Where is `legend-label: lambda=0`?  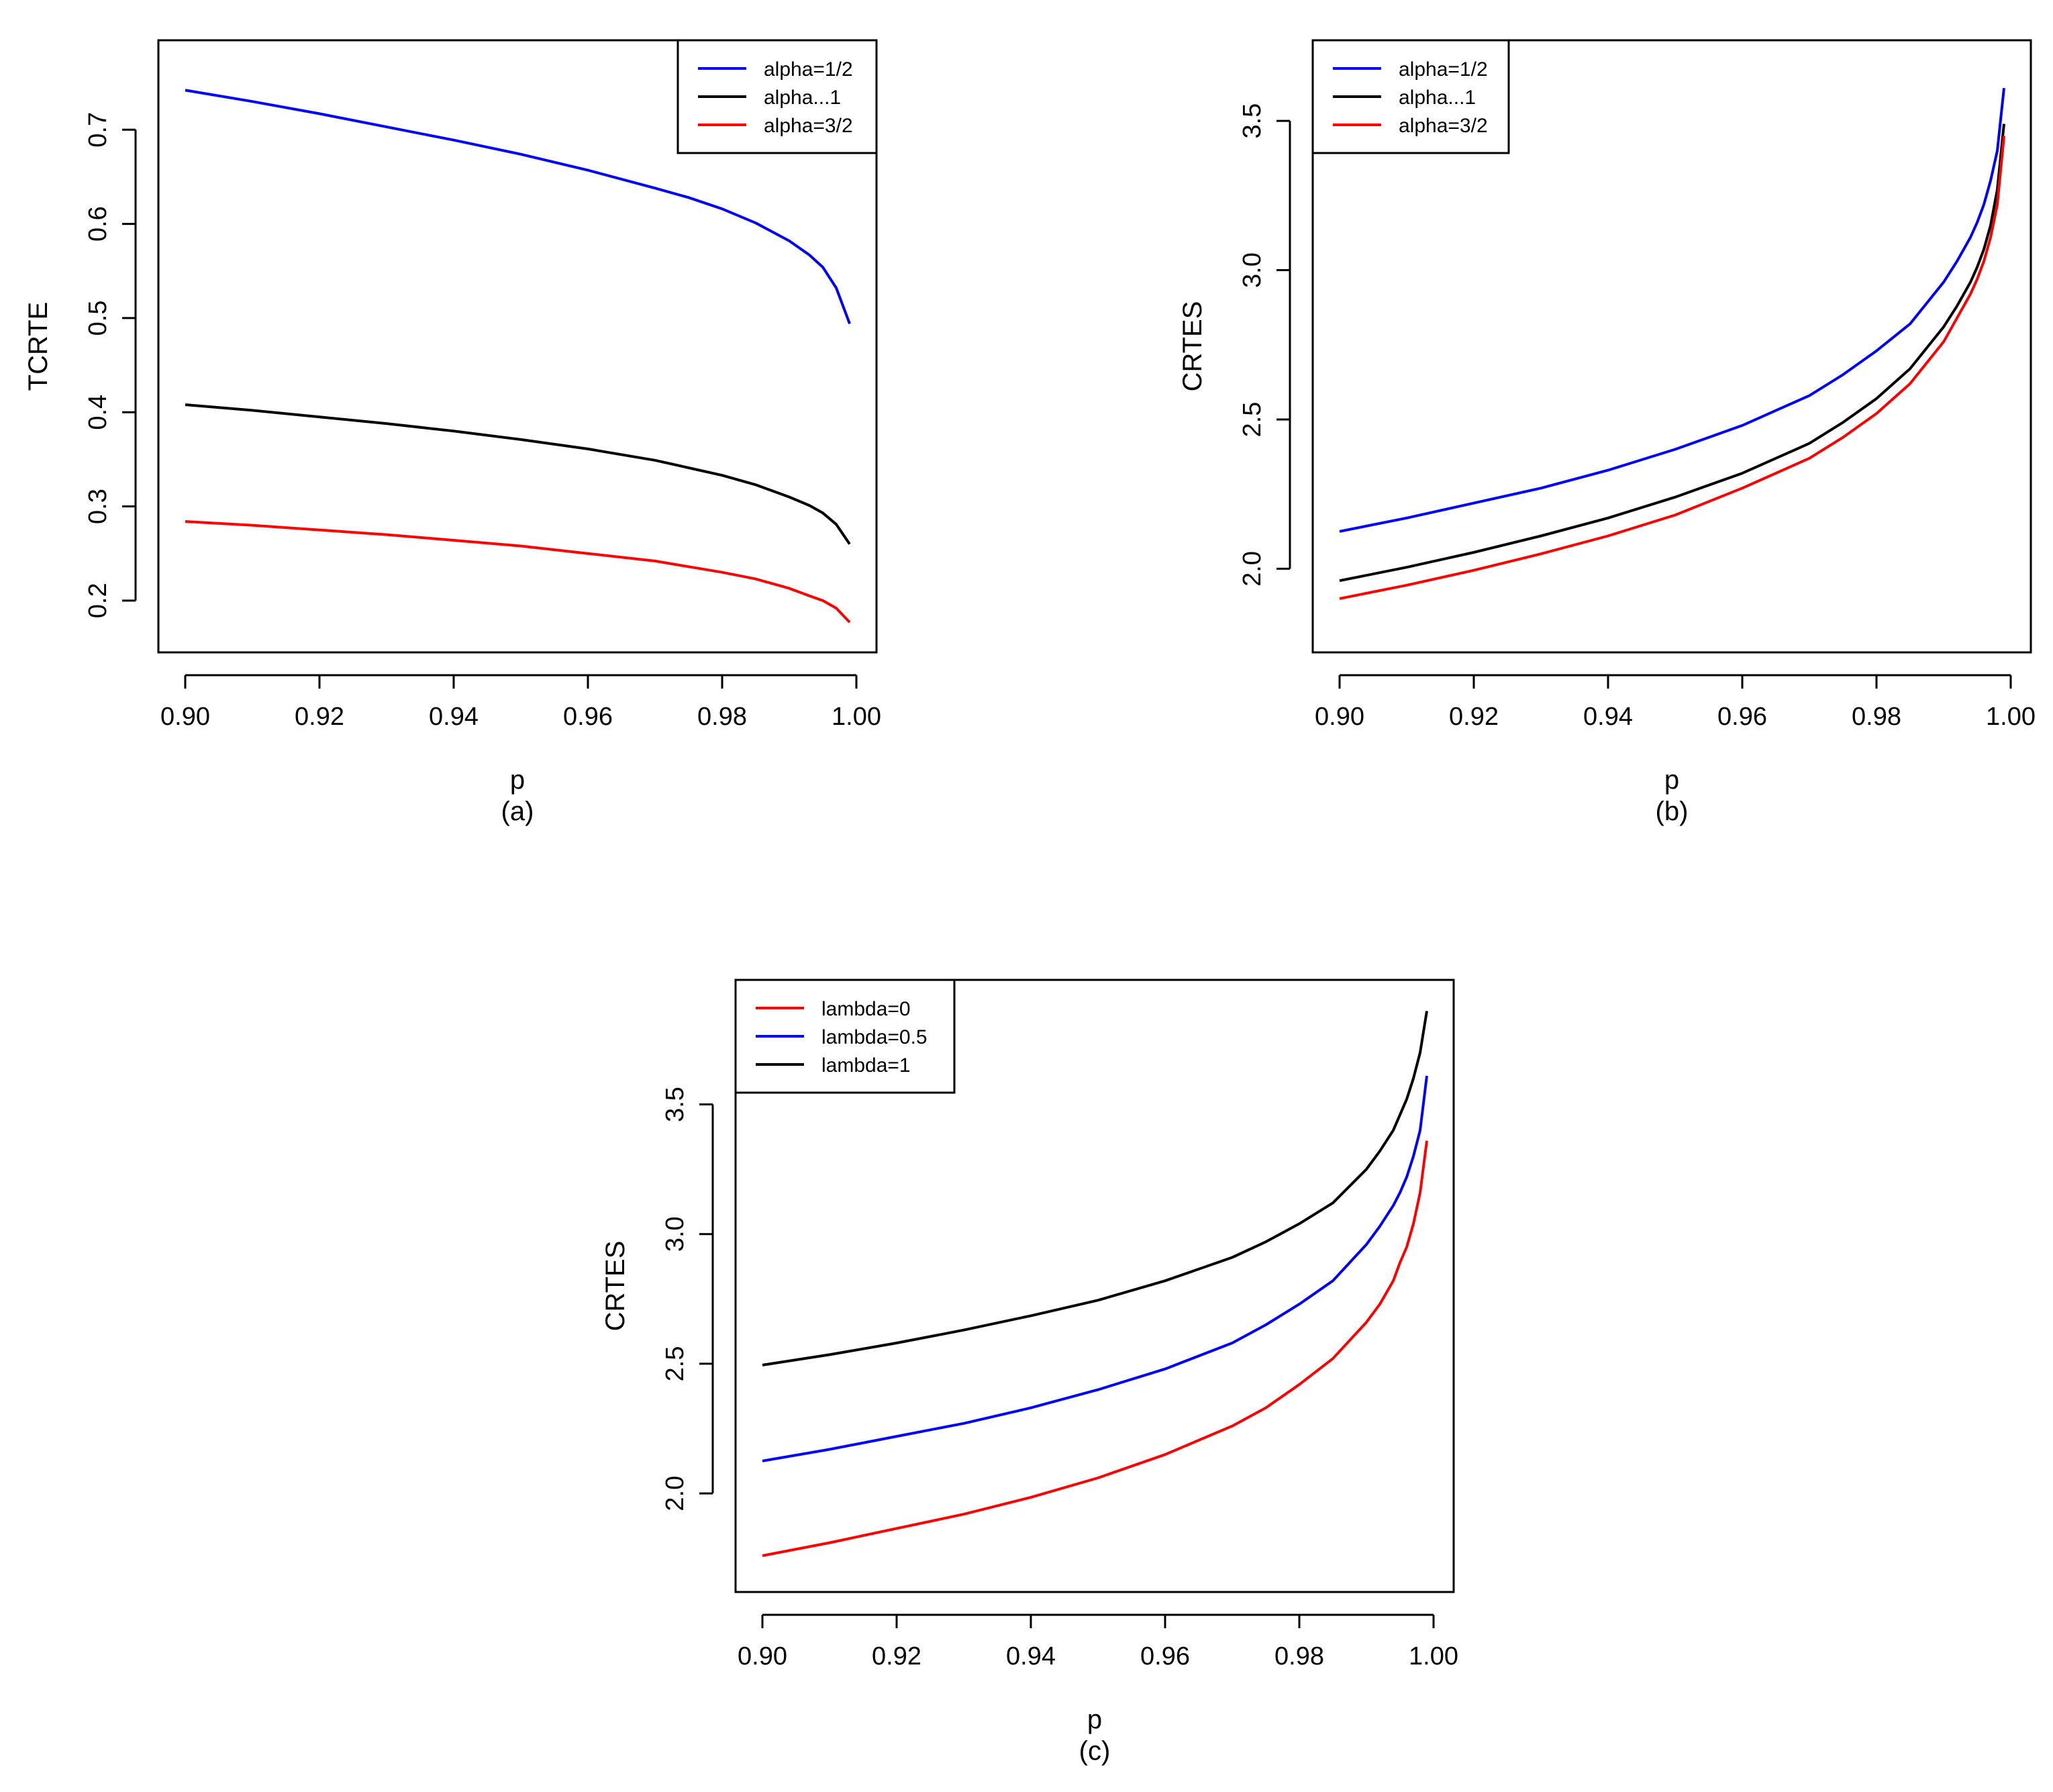
legend-label: lambda=0 is located at coordinates (866, 1009).